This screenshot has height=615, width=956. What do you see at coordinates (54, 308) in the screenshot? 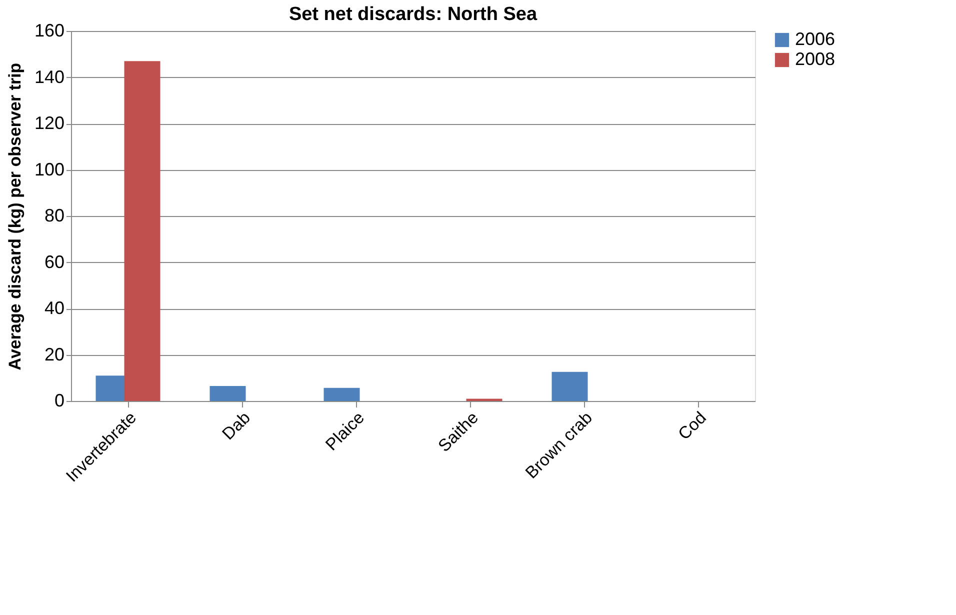
I see `y-tick-label: 40` at bounding box center [54, 308].